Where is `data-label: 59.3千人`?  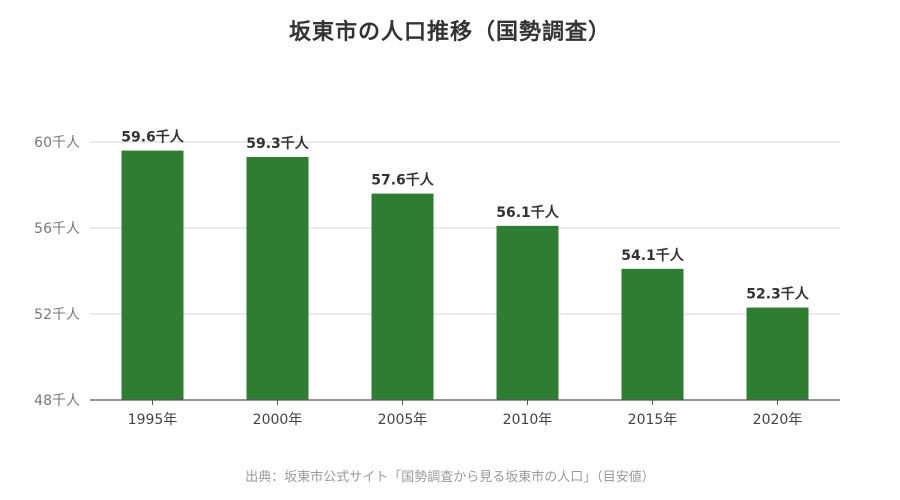
data-label: 59.3千人 is located at coordinates (278, 143).